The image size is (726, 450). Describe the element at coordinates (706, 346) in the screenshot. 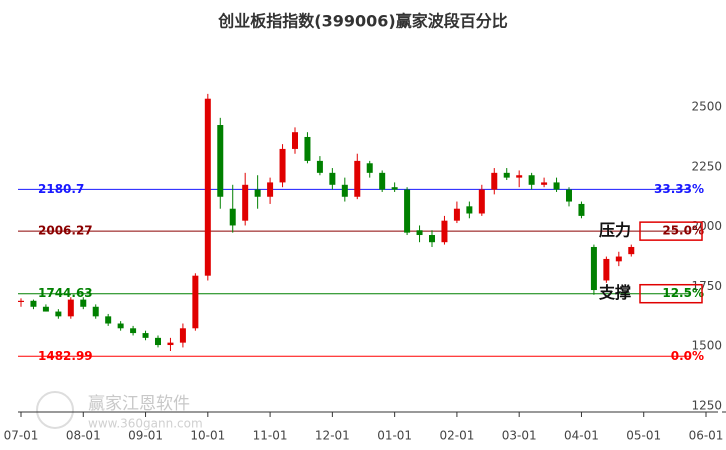

I see `y-tick-label: 1500` at that location.